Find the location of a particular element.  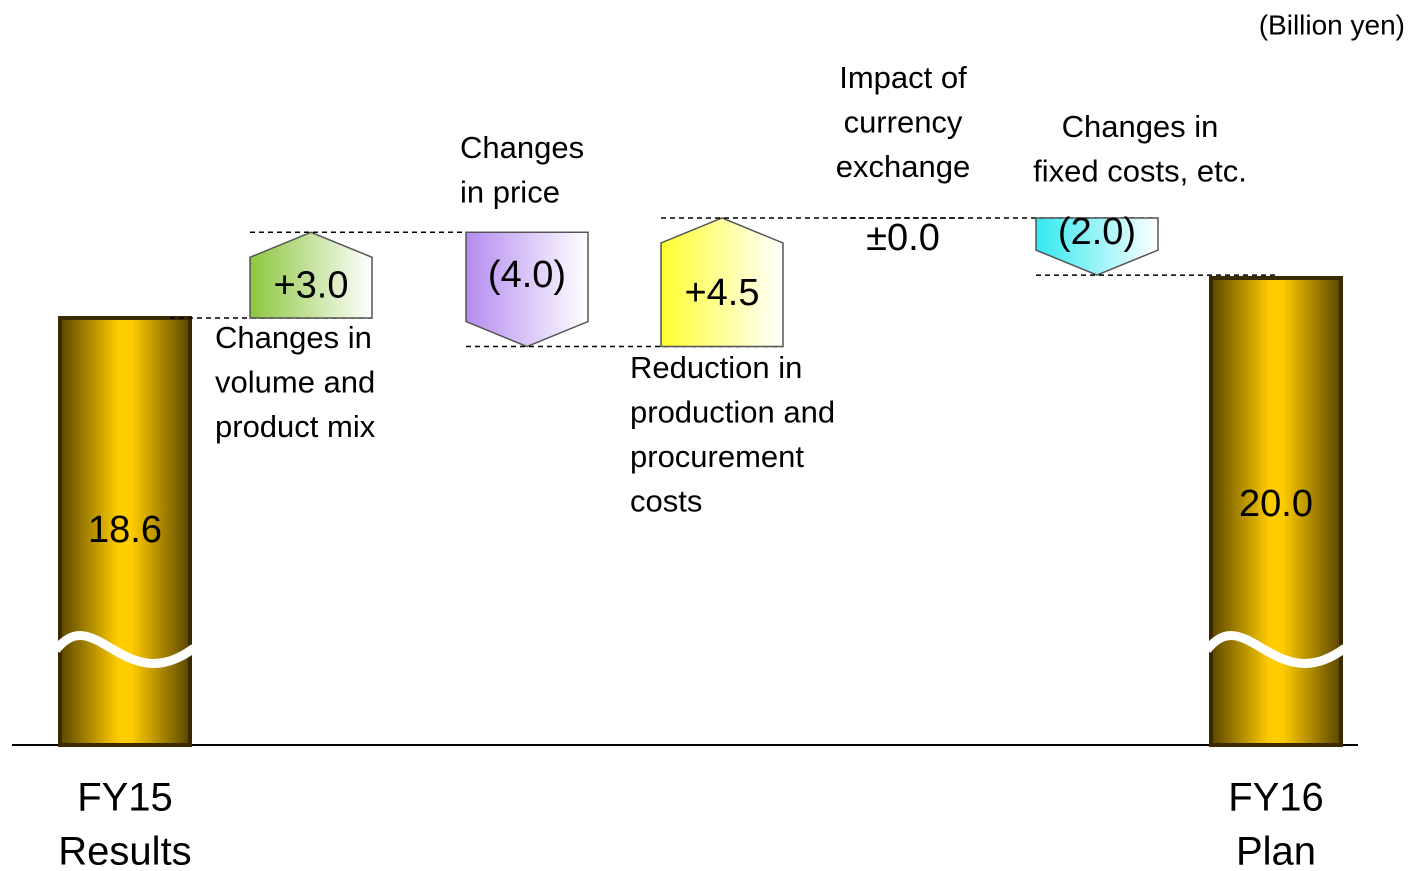

category-label: Results is located at coordinates (124, 850).